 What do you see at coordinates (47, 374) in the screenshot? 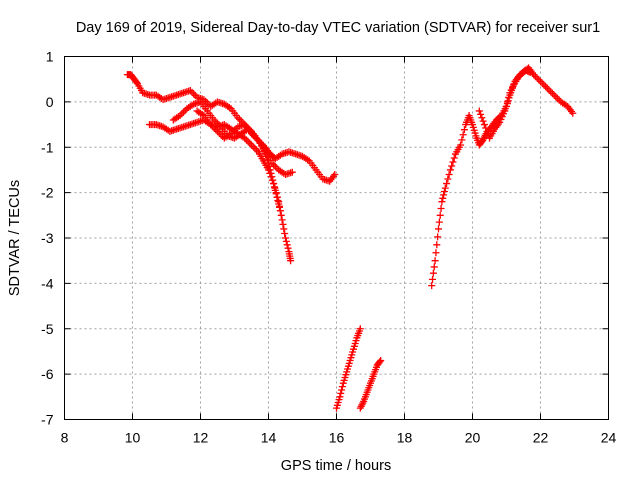
I see `y-tick-label: -6` at bounding box center [47, 374].